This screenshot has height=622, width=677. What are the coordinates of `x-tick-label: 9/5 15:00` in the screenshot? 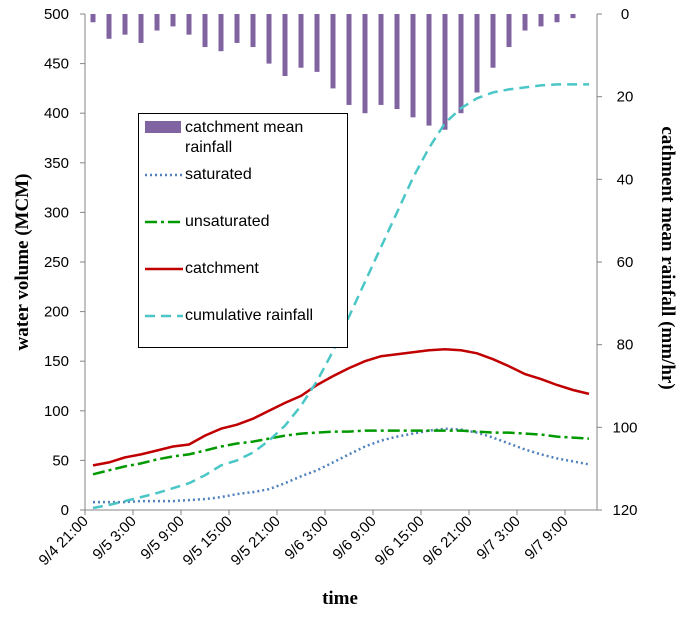 It's located at (208, 541).